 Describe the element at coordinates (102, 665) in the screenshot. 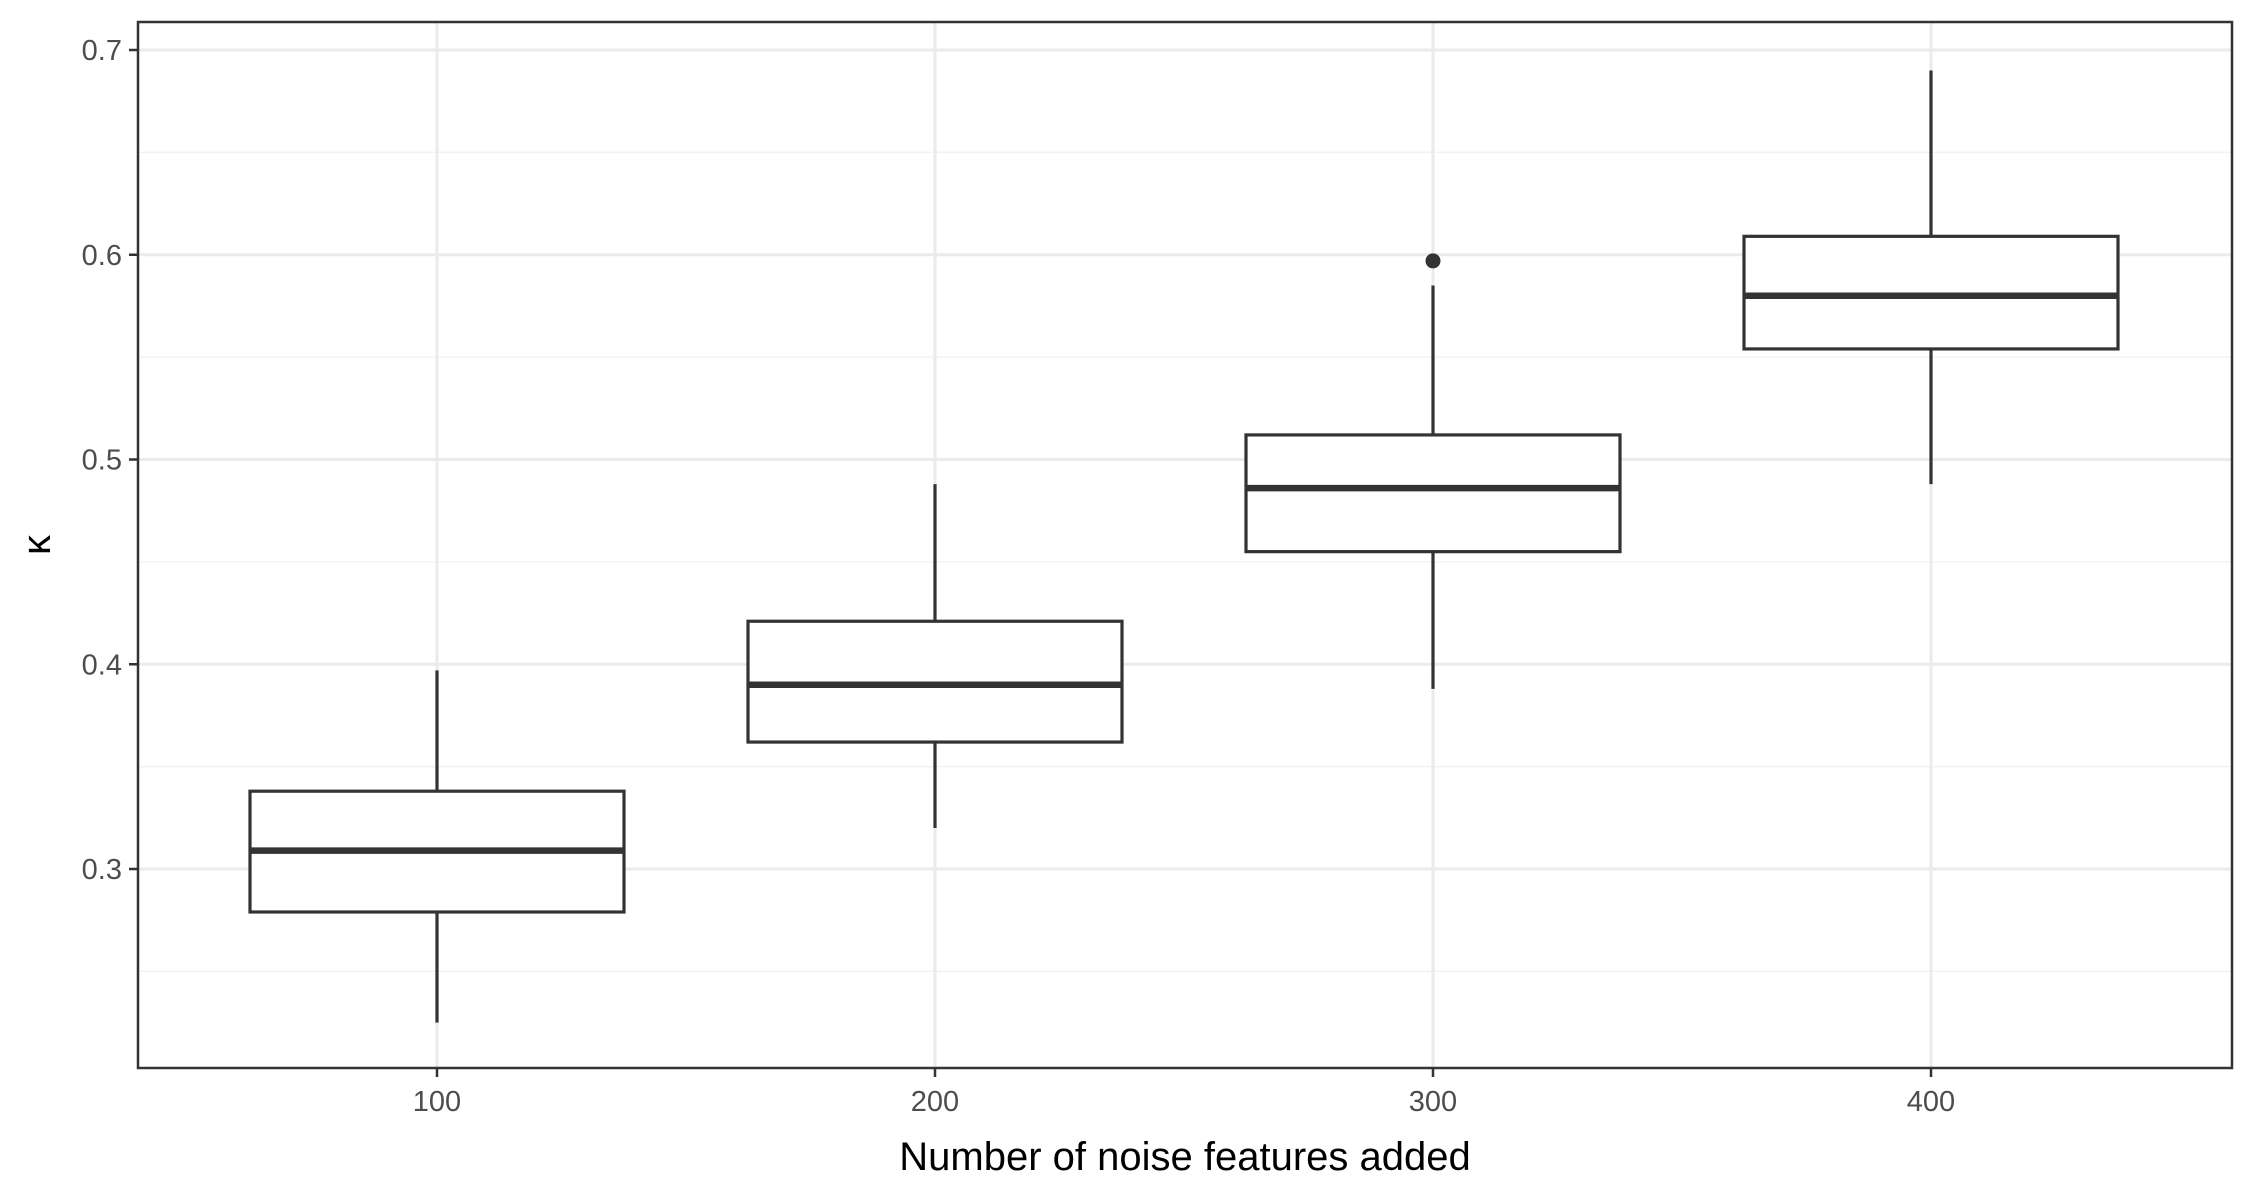

I see `y-tick-label: 0.4` at that location.